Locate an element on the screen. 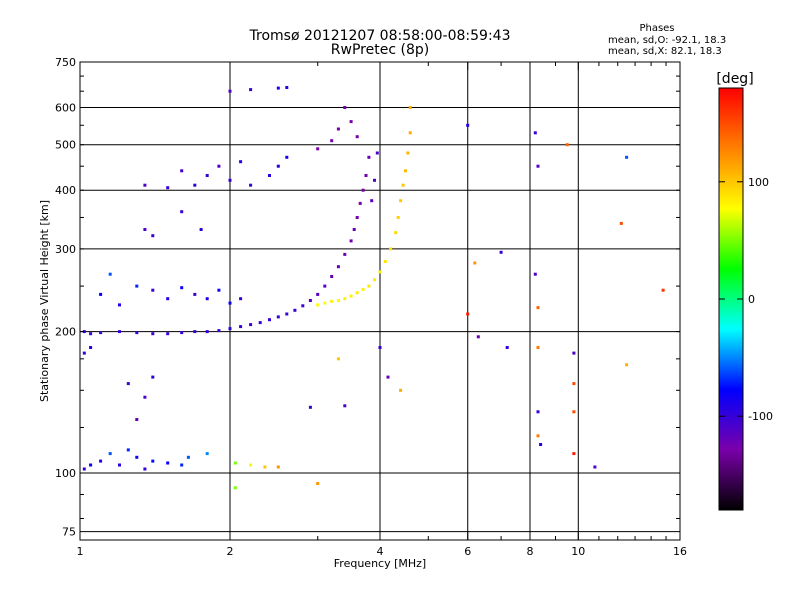 This screenshot has width=800, height=600. colorbar-tick-label: 100 is located at coordinates (758, 182).